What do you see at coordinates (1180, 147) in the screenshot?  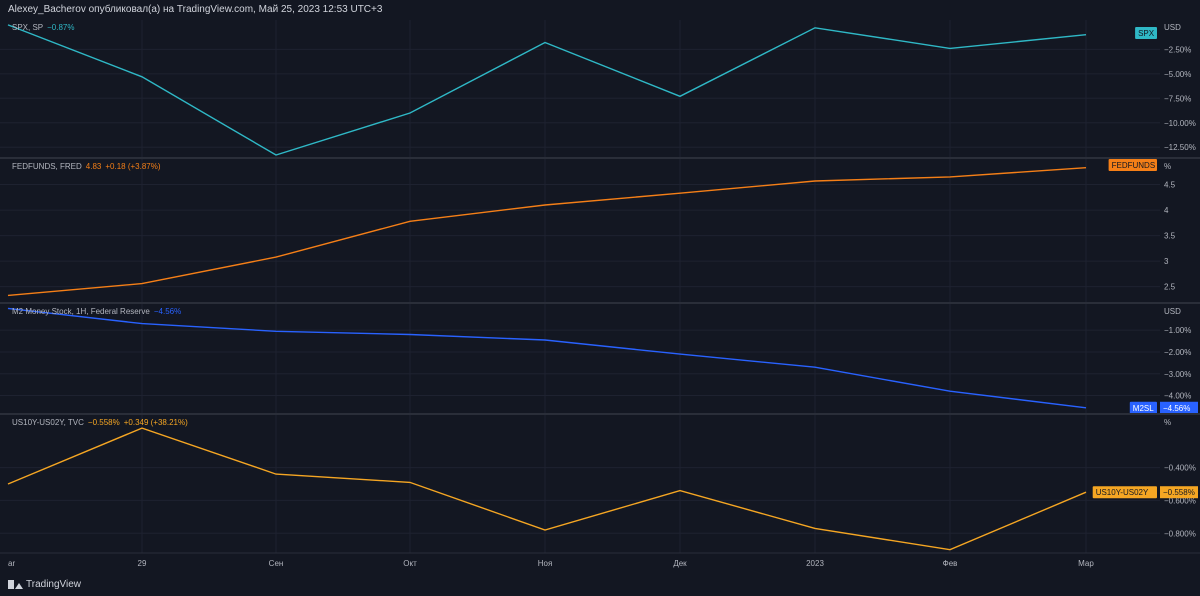 I see `y-tick-label: −12.50%` at bounding box center [1180, 147].